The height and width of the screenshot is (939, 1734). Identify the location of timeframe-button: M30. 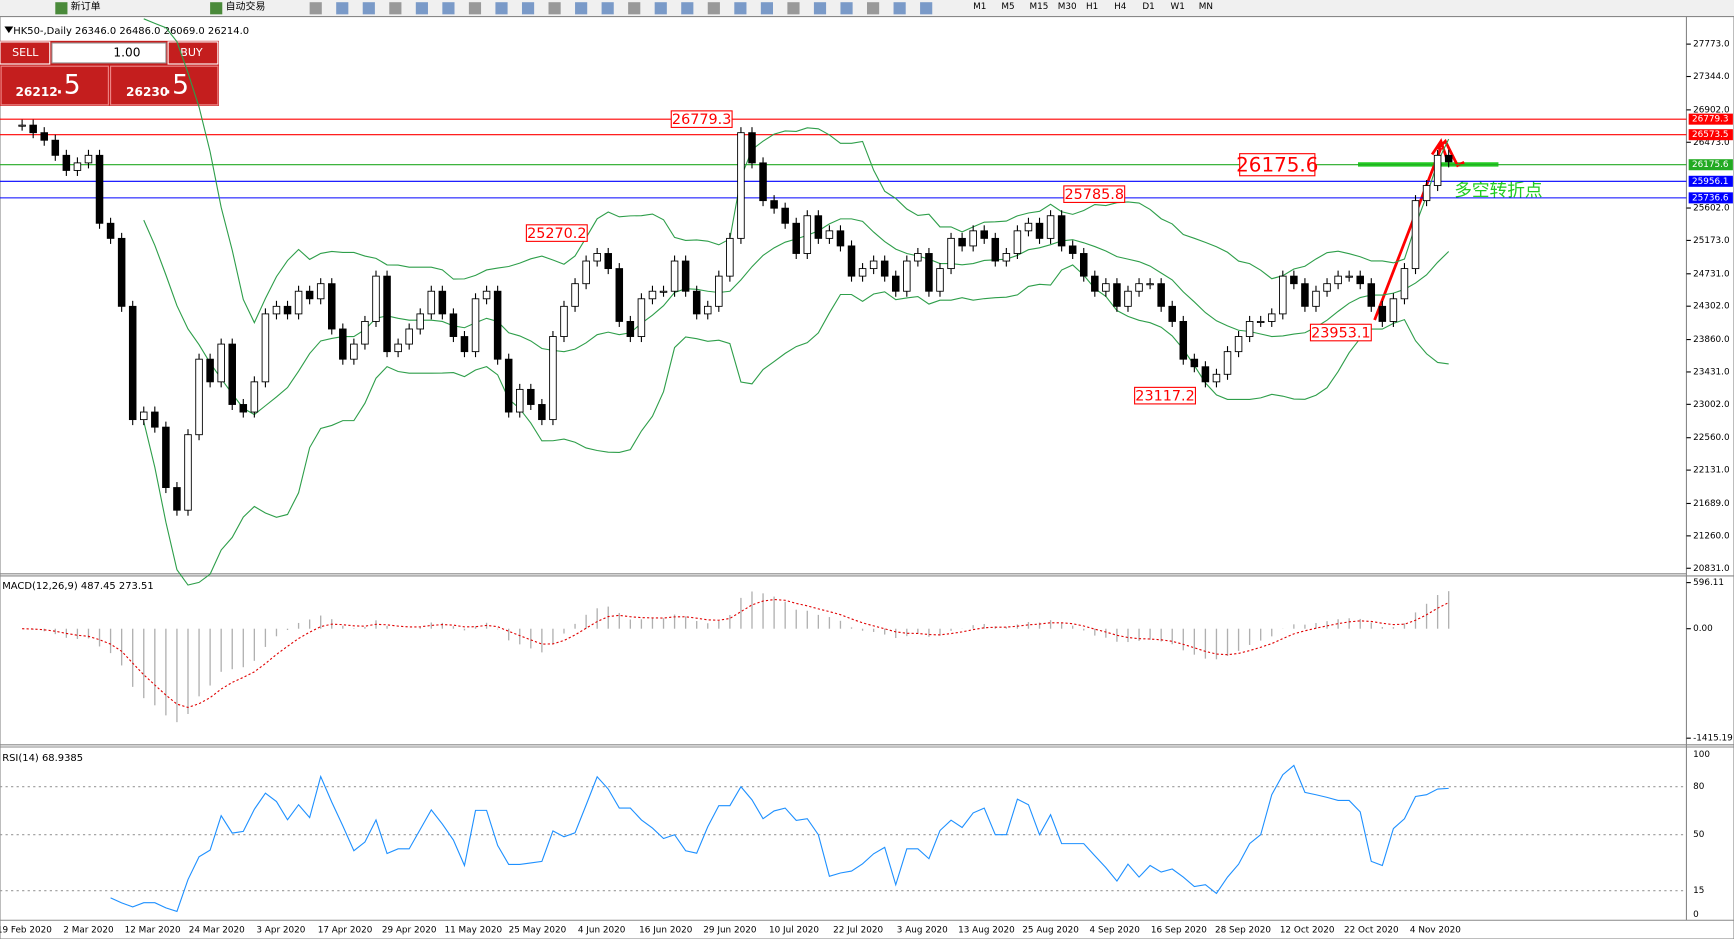
(1067, 7).